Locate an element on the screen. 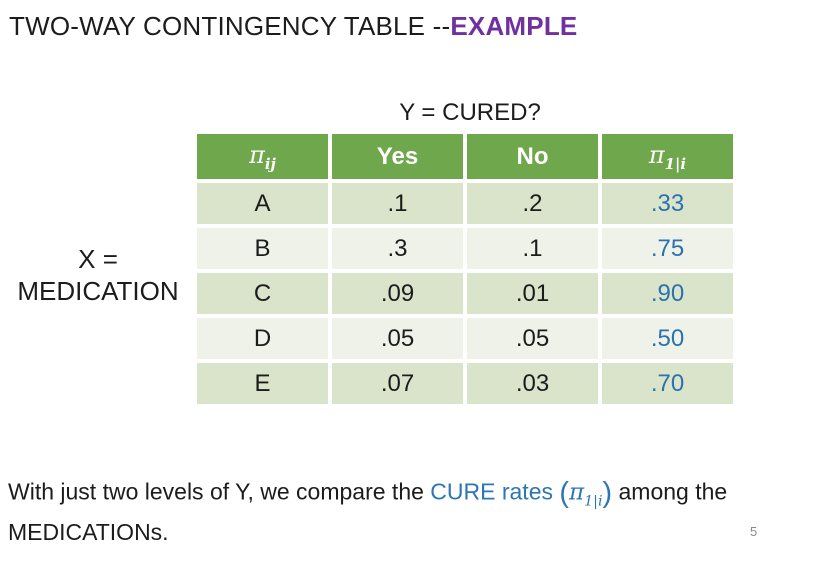 The width and height of the screenshot is (822, 567). pi-cond-subscript: 1|i is located at coordinates (675, 163).